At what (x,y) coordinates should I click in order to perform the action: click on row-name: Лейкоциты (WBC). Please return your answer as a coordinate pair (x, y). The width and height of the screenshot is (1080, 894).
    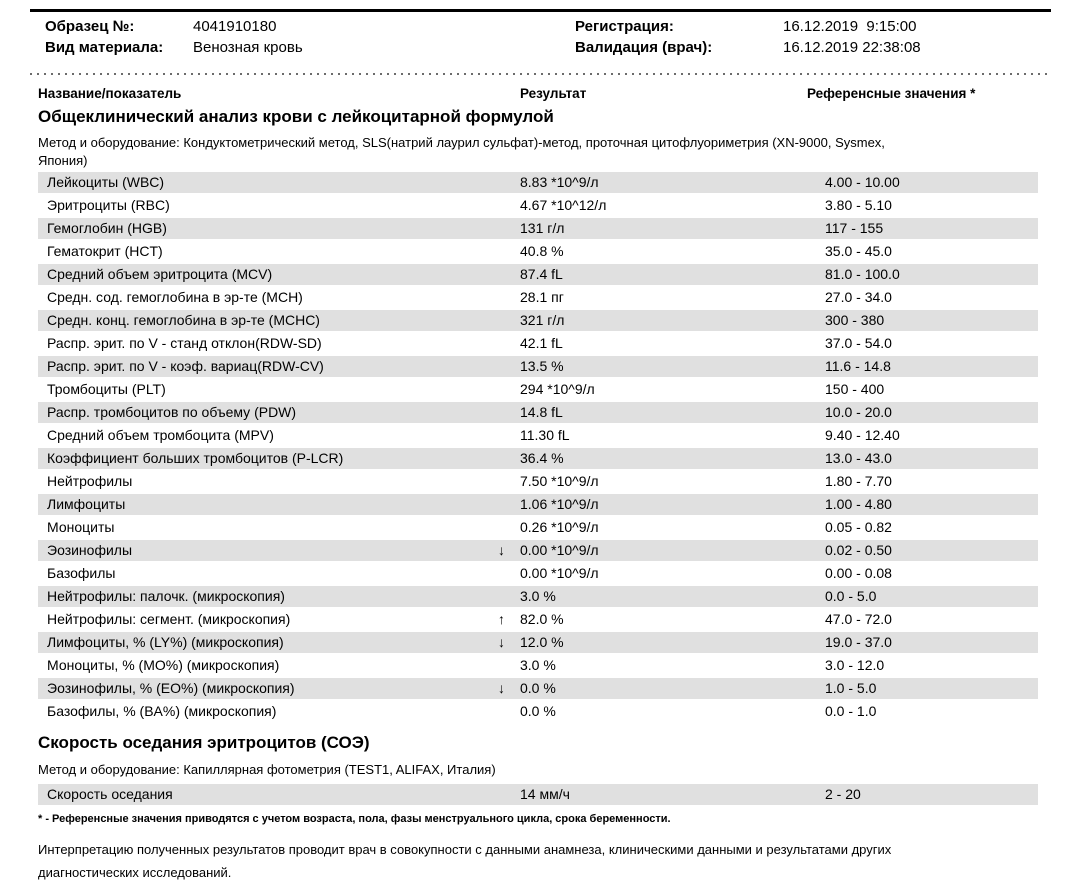
    Looking at the image, I should click on (106, 182).